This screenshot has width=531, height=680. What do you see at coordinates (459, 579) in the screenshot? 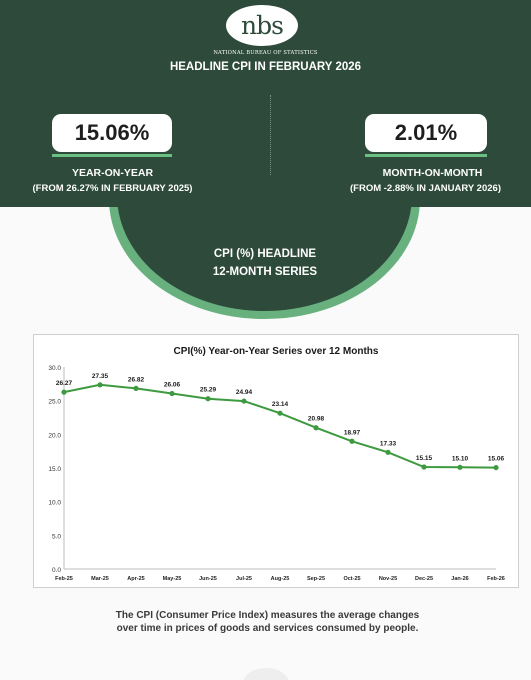
I see `x-tick-label: Jan-26` at bounding box center [459, 579].